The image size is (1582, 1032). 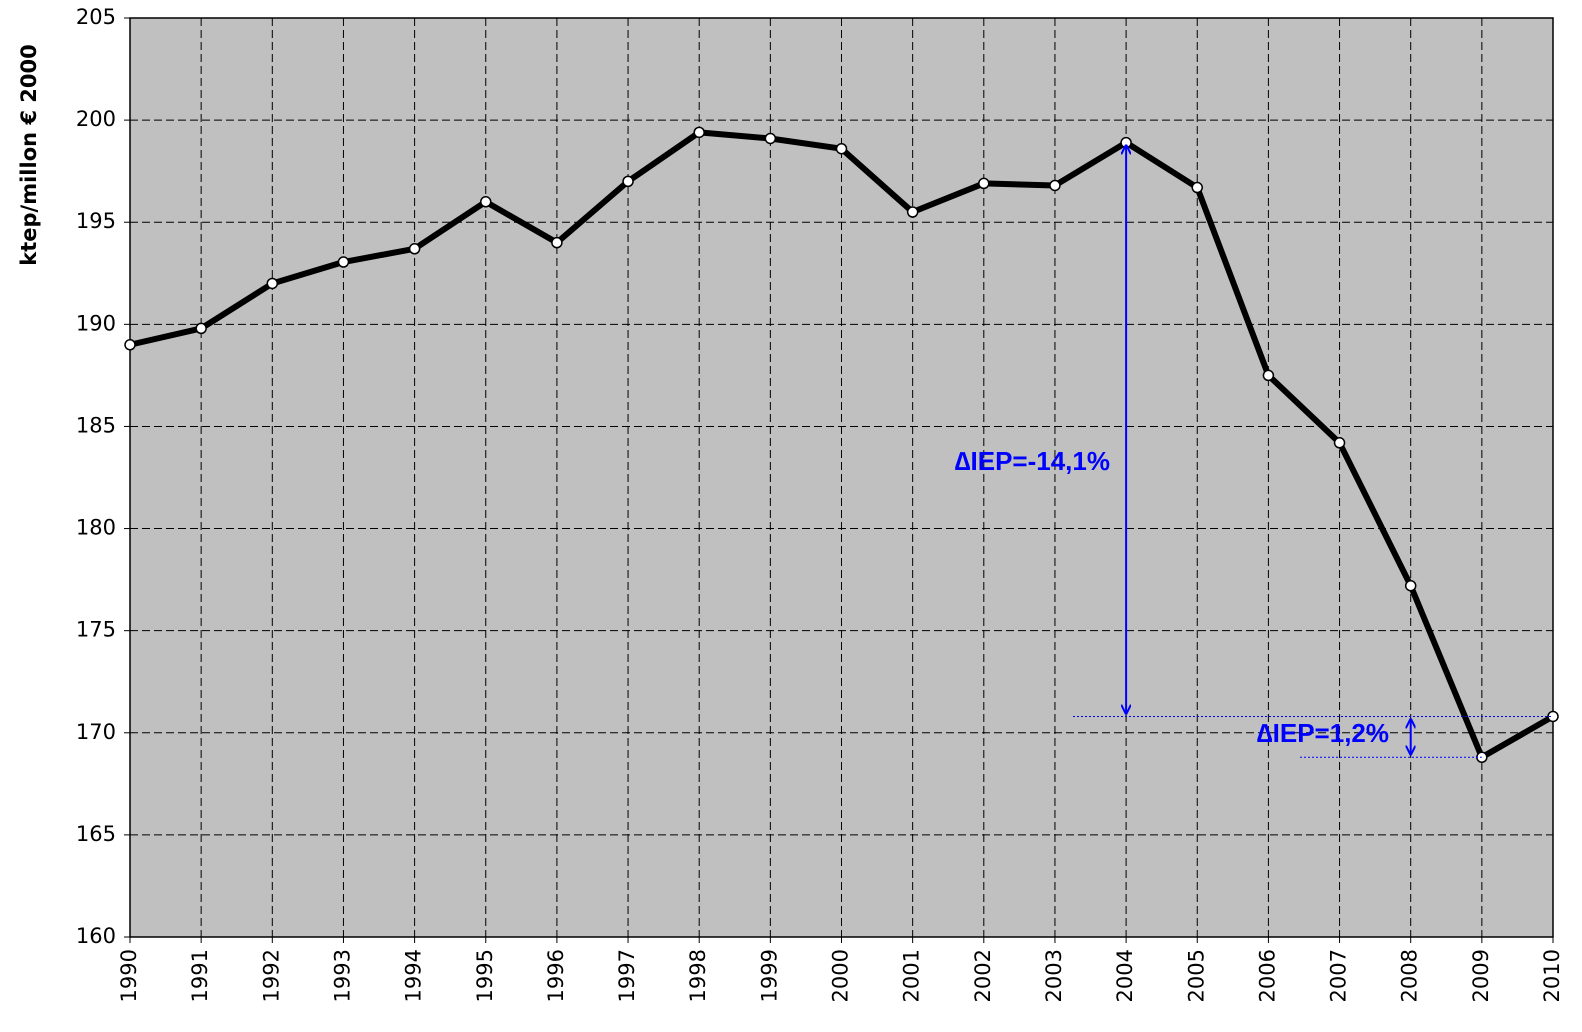 I want to click on x-tick-label: 1994, so click(x=414, y=975).